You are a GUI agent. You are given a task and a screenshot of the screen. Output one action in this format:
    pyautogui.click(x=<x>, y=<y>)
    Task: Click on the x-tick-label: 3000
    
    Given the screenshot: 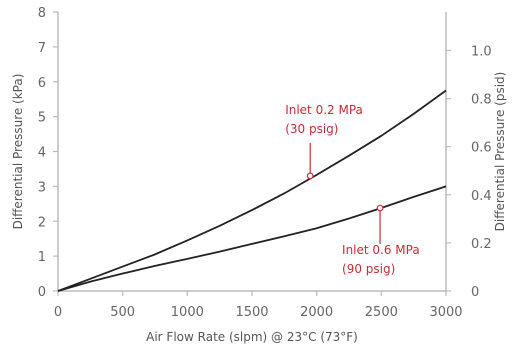 What is the action you would take?
    pyautogui.click(x=445, y=312)
    